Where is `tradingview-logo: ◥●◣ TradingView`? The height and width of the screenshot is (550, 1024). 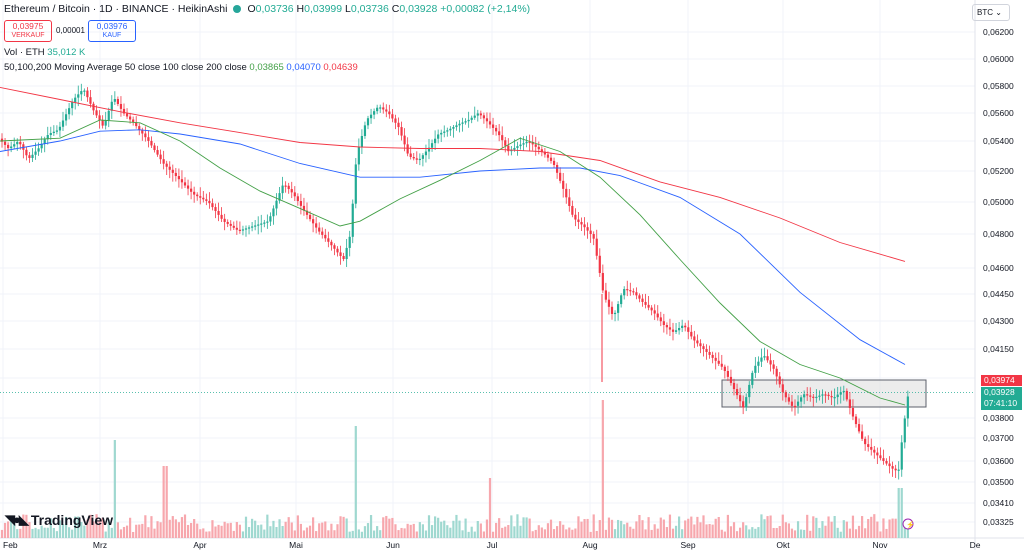
tradingview-logo: ◥●◣ TradingView is located at coordinates (59, 520).